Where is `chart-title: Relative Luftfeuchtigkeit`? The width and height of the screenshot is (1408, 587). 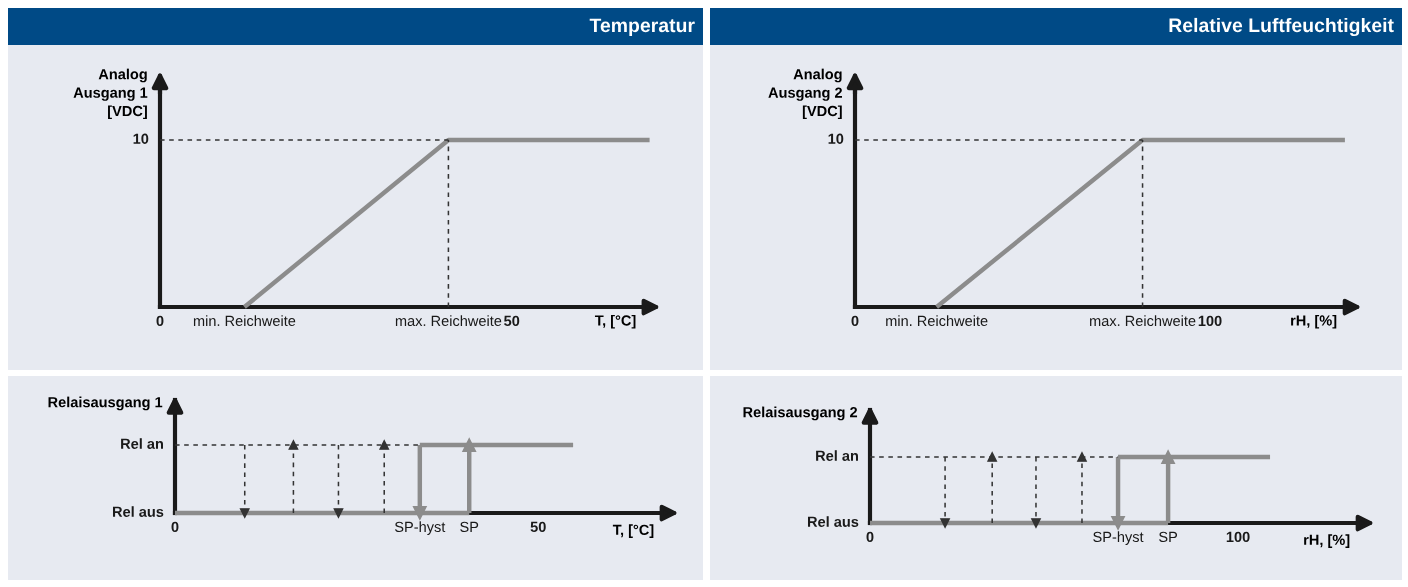 chart-title: Relative Luftfeuchtigkeit is located at coordinates (1281, 27).